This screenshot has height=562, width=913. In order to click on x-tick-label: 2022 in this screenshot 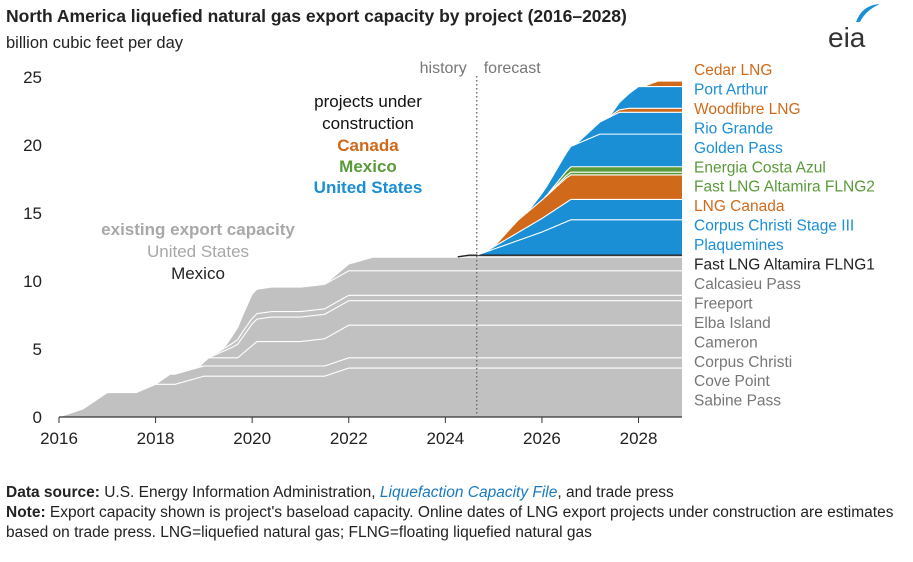, I will do `click(349, 438)`.